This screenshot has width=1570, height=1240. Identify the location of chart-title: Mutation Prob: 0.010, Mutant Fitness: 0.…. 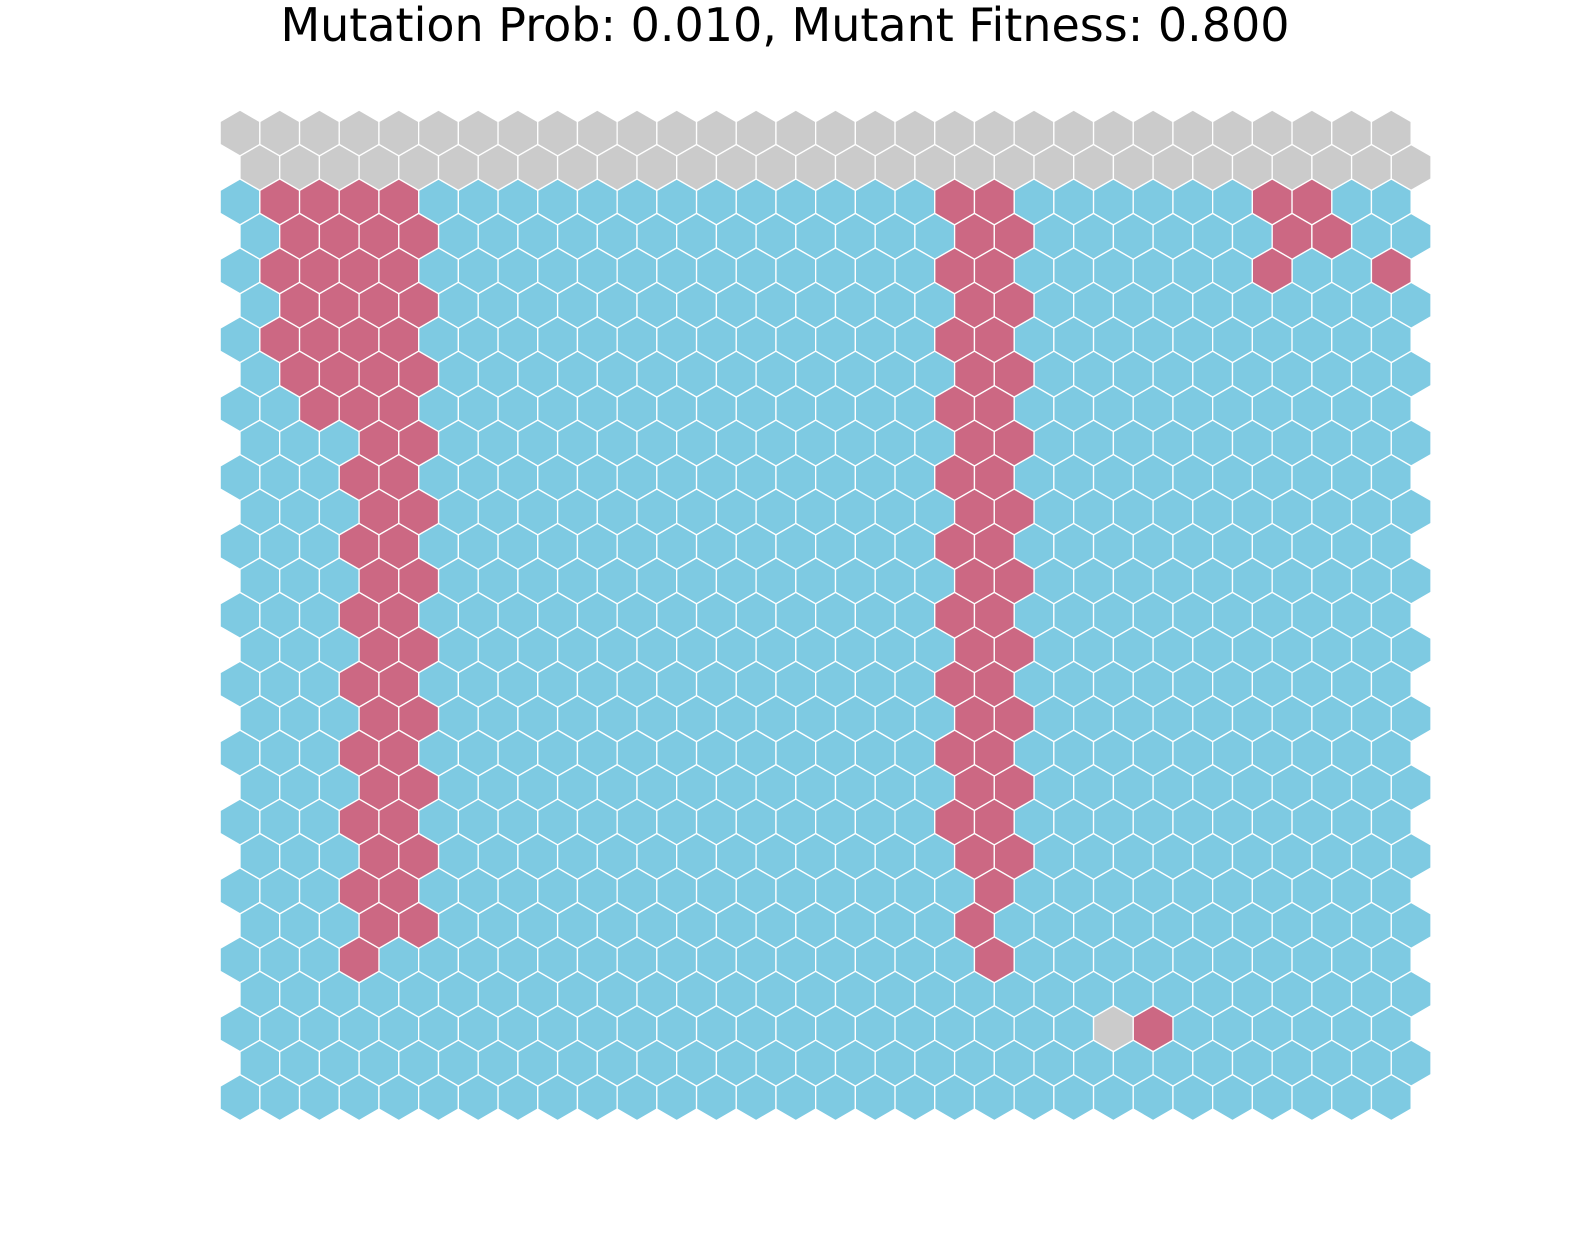
(785, 26).